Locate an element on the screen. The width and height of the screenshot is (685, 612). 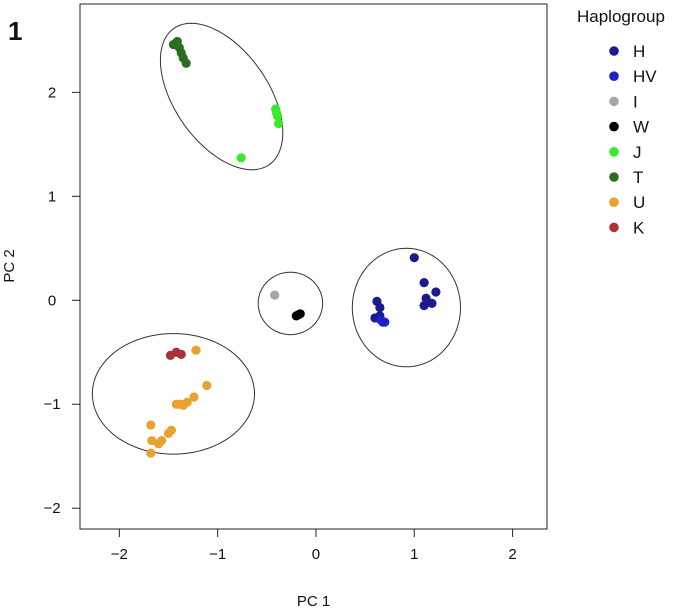
legend-item-t: T is located at coordinates (626, 177).